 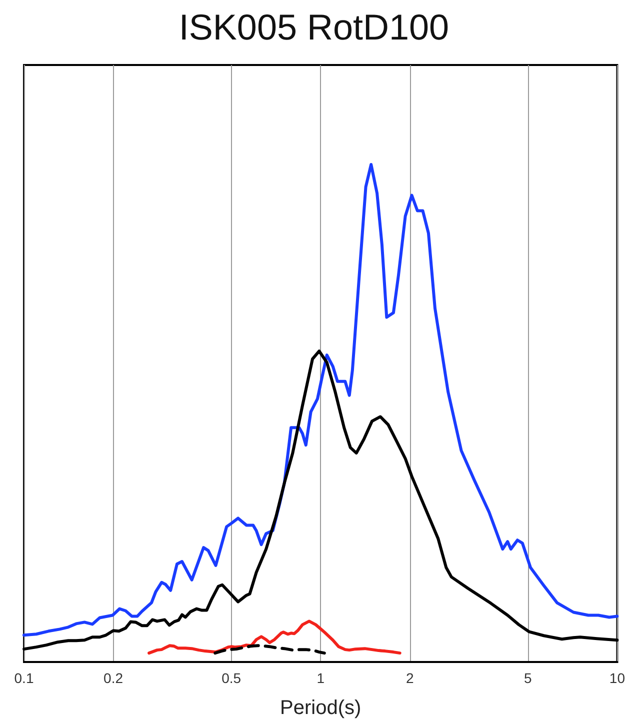 I want to click on x-tick-label: 5, so click(x=528, y=678).